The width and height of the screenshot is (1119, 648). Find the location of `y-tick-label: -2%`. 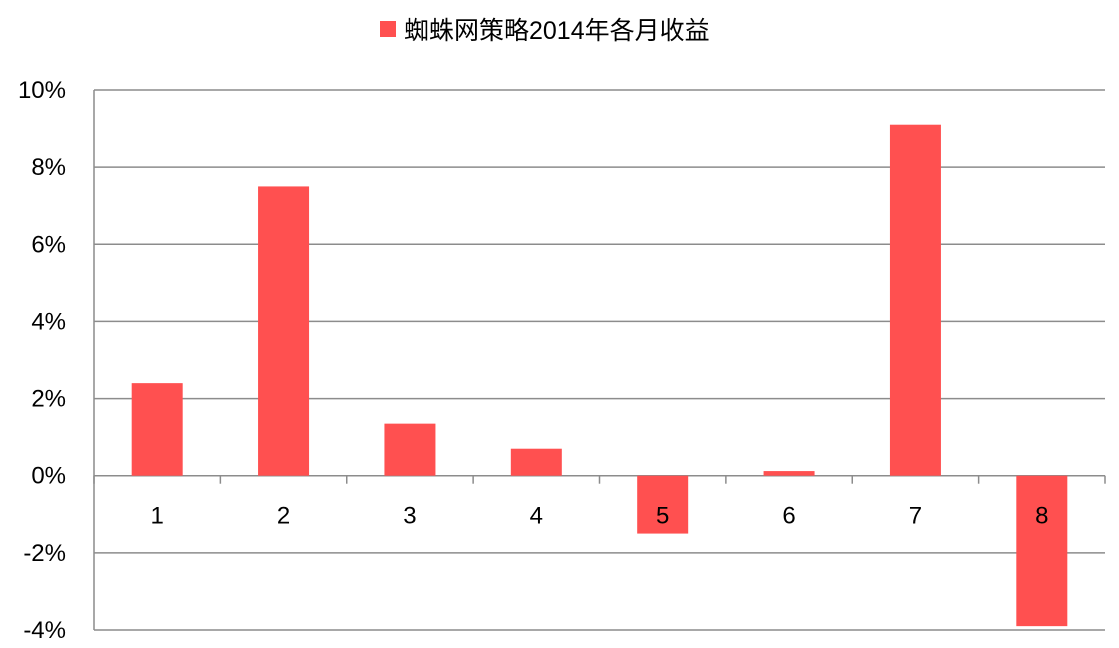

y-tick-label: -2% is located at coordinates (44, 553).